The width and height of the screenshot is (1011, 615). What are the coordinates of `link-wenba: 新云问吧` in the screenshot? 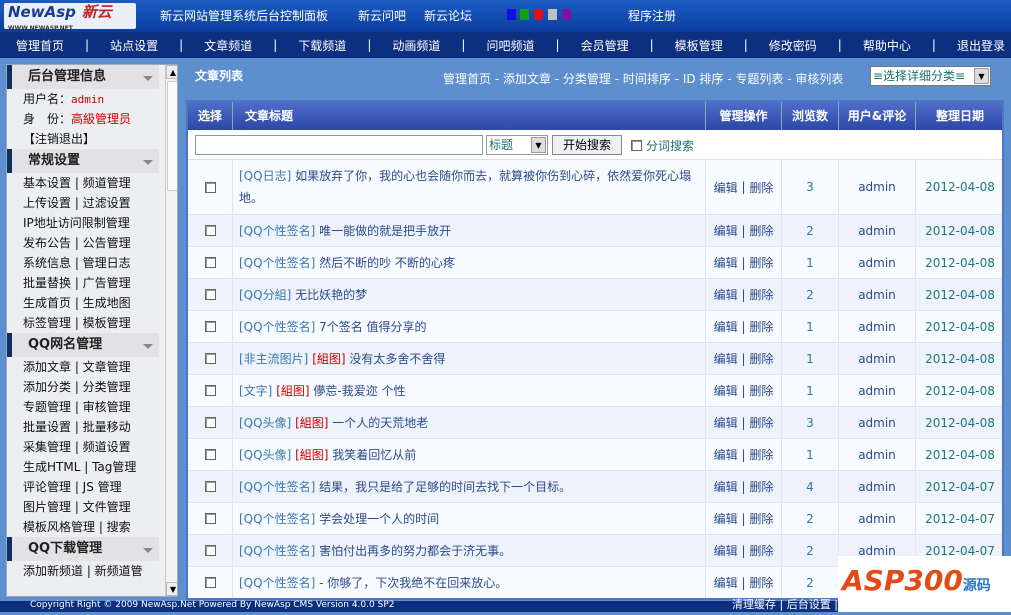 It's located at (382, 16).